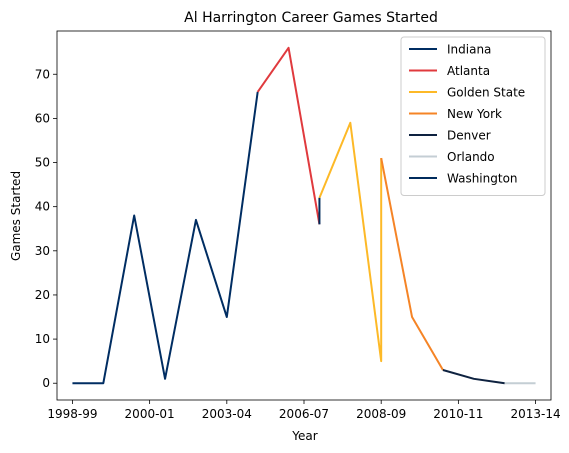 The height and width of the screenshot is (453, 569). Describe the element at coordinates (42, 339) in the screenshot. I see `y-tick-label: 10` at that location.